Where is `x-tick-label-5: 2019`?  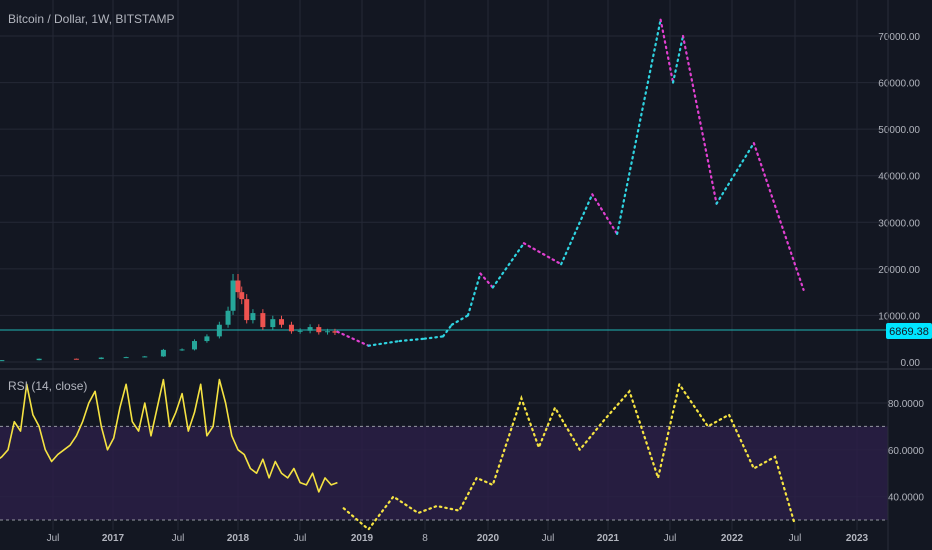
x-tick-label-5: 2019 is located at coordinates (362, 538).